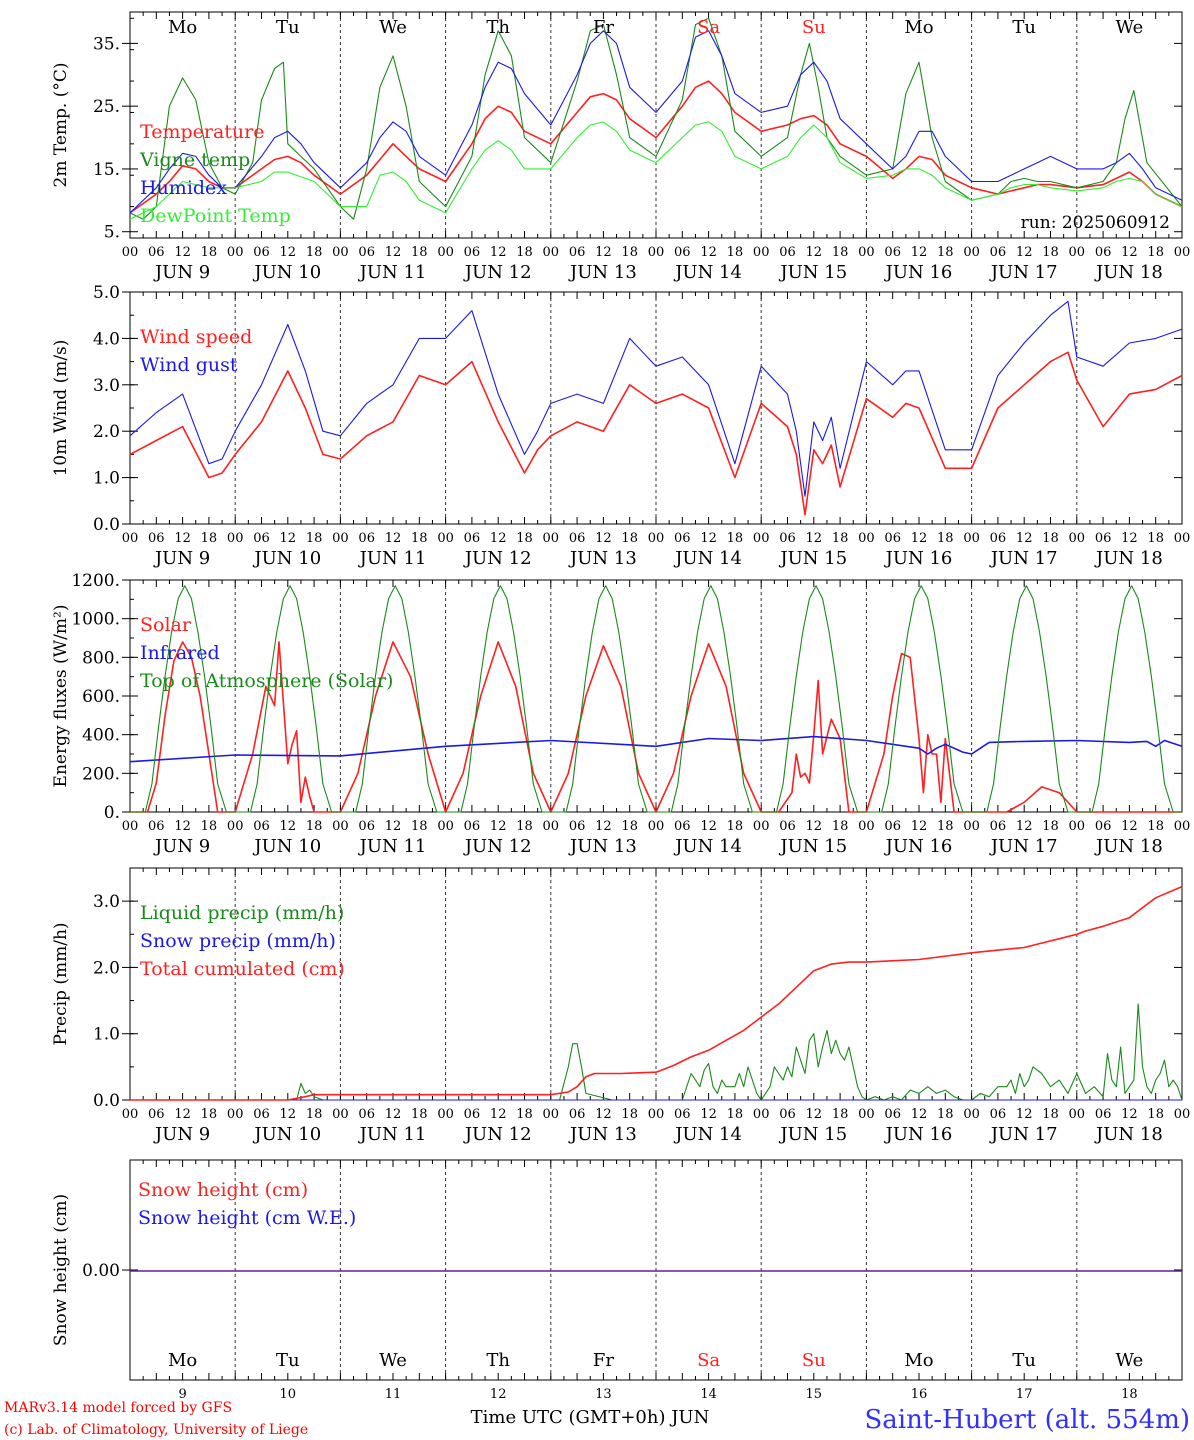 This screenshot has width=1194, height=1440. Describe the element at coordinates (112, 813) in the screenshot. I see `y-tick-label: 0.` at that location.